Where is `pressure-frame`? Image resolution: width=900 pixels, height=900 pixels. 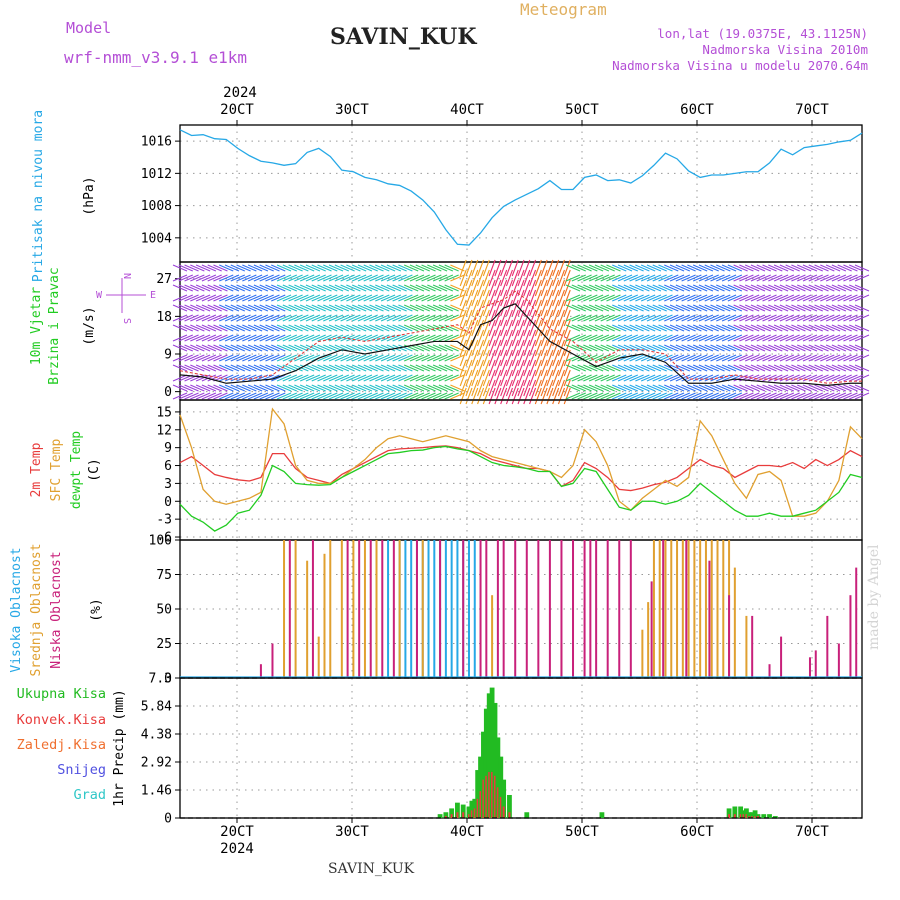 pressure-frame is located at coordinates (521, 193).